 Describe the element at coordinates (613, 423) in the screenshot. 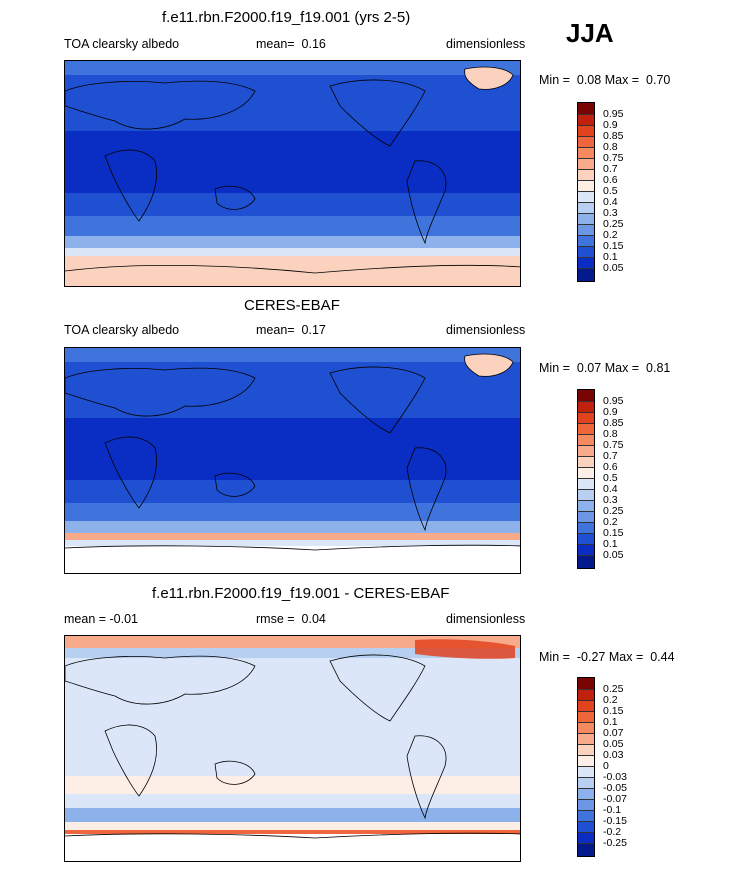

I see `panel2-tick: 0.85` at that location.